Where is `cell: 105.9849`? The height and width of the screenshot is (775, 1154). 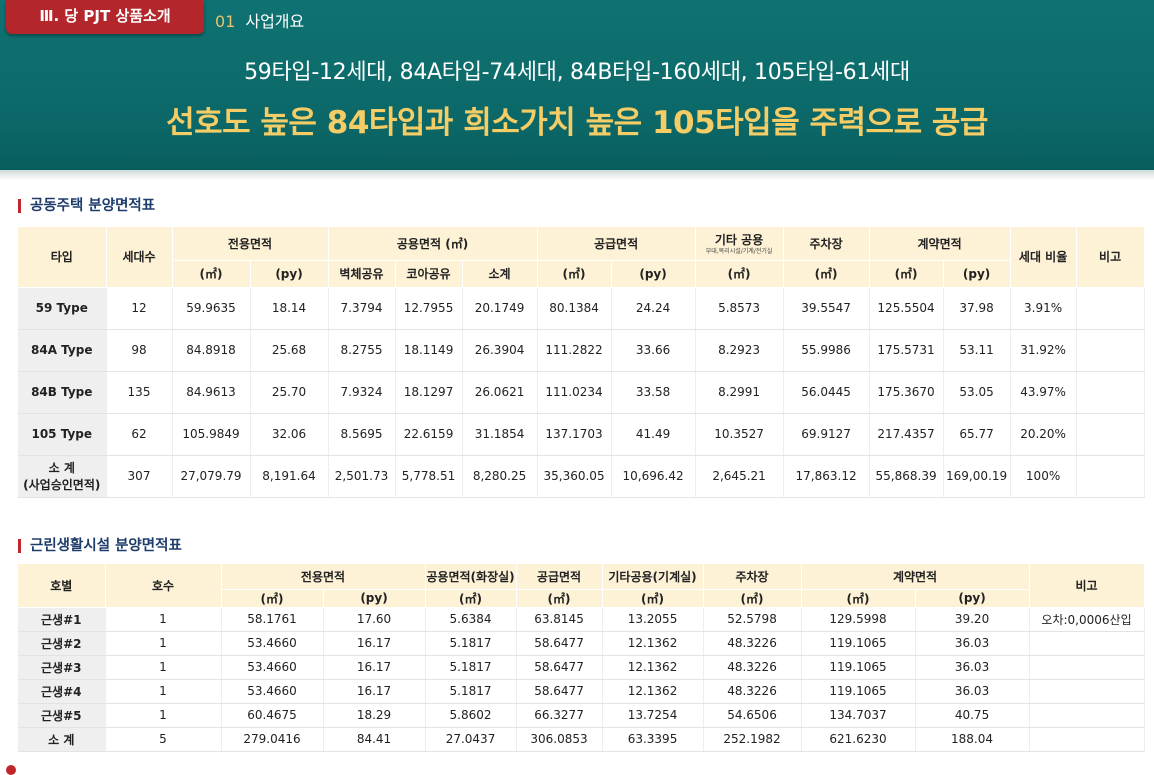 cell: 105.9849 is located at coordinates (211, 434).